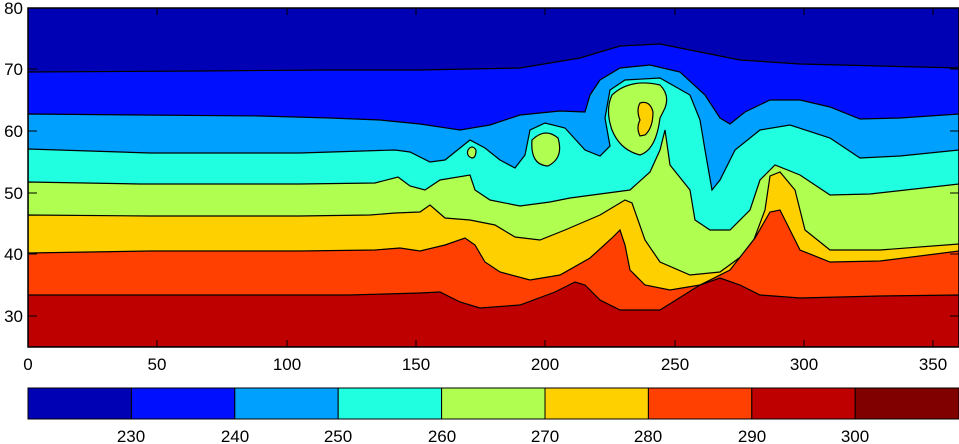  Describe the element at coordinates (13, 193) in the screenshot. I see `y-tick-50: 50` at that location.